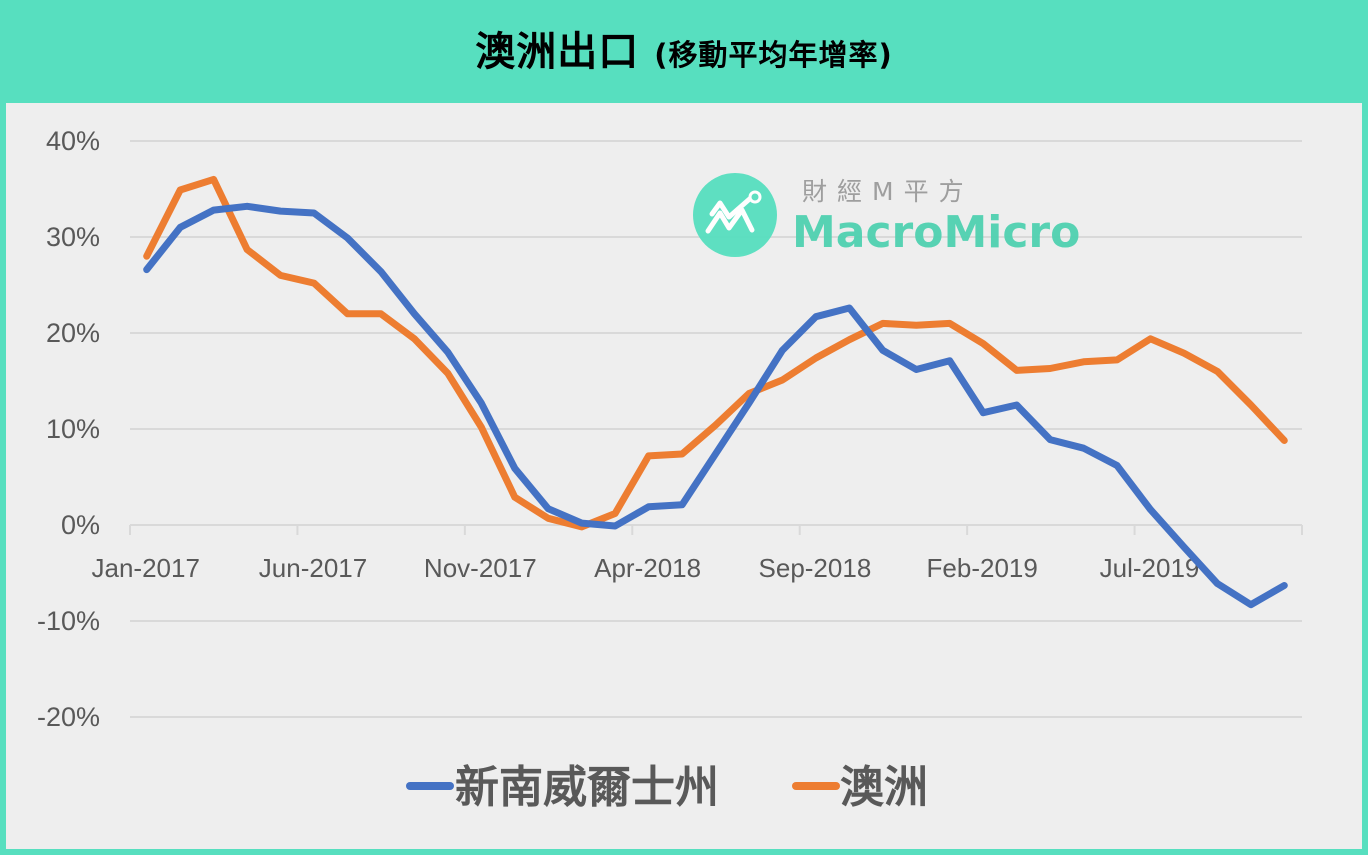 The height and width of the screenshot is (855, 1368). What do you see at coordinates (73, 237) in the screenshot?
I see `y-tick-label: 30%` at bounding box center [73, 237].